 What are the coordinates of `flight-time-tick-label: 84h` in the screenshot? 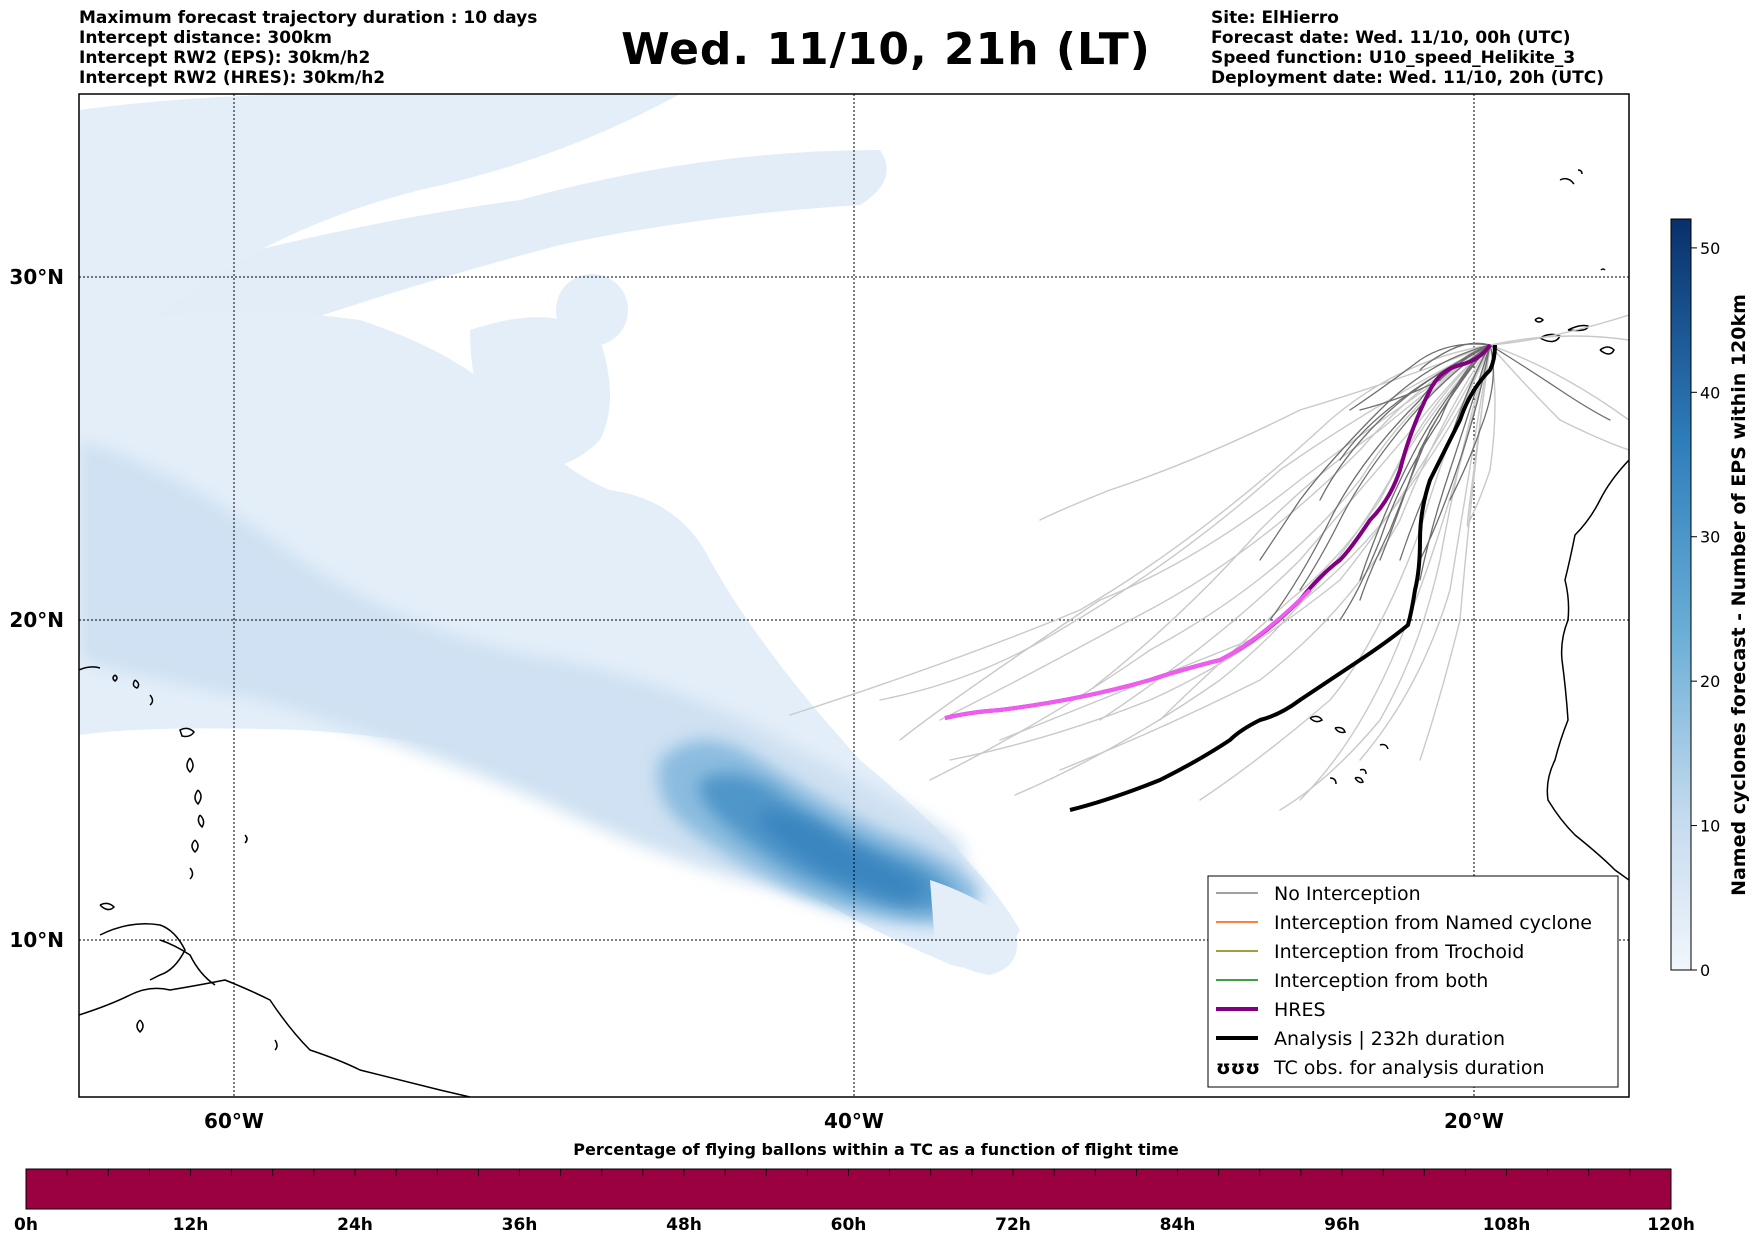 It's located at (1177, 1225).